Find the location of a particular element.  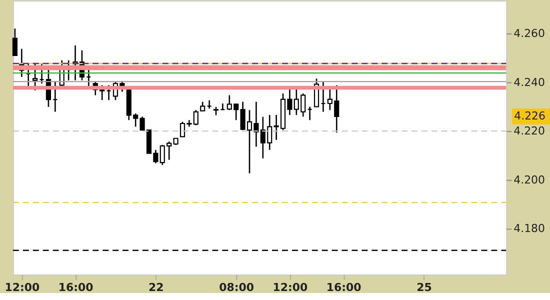

candlestick is located at coordinates (15, 42).